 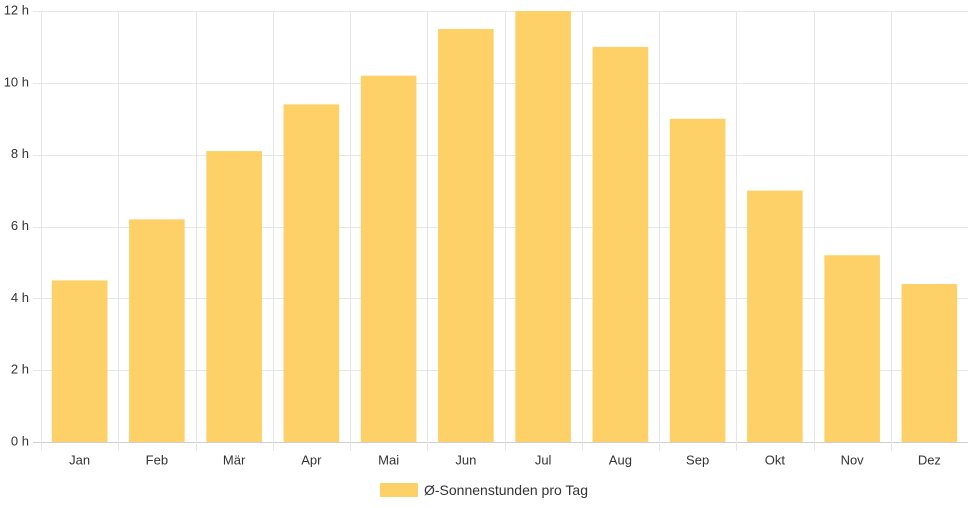 What do you see at coordinates (16, 81) in the screenshot?
I see `y-tick-label: 10 h` at bounding box center [16, 81].